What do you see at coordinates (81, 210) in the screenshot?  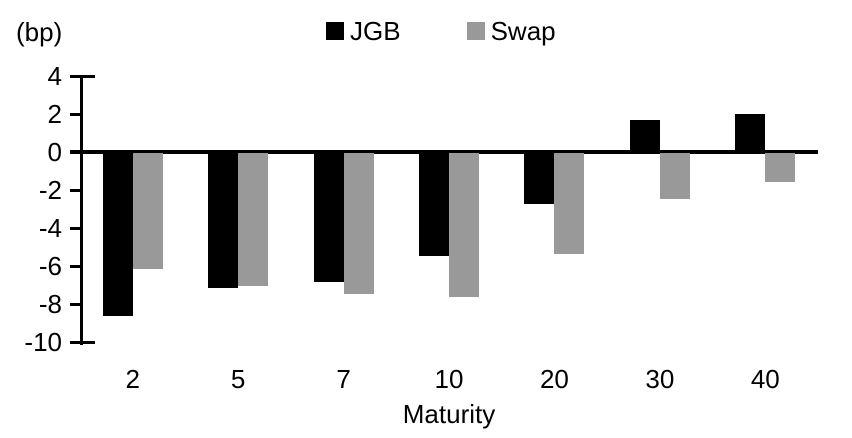 I see `y-axis-line` at bounding box center [81, 210].